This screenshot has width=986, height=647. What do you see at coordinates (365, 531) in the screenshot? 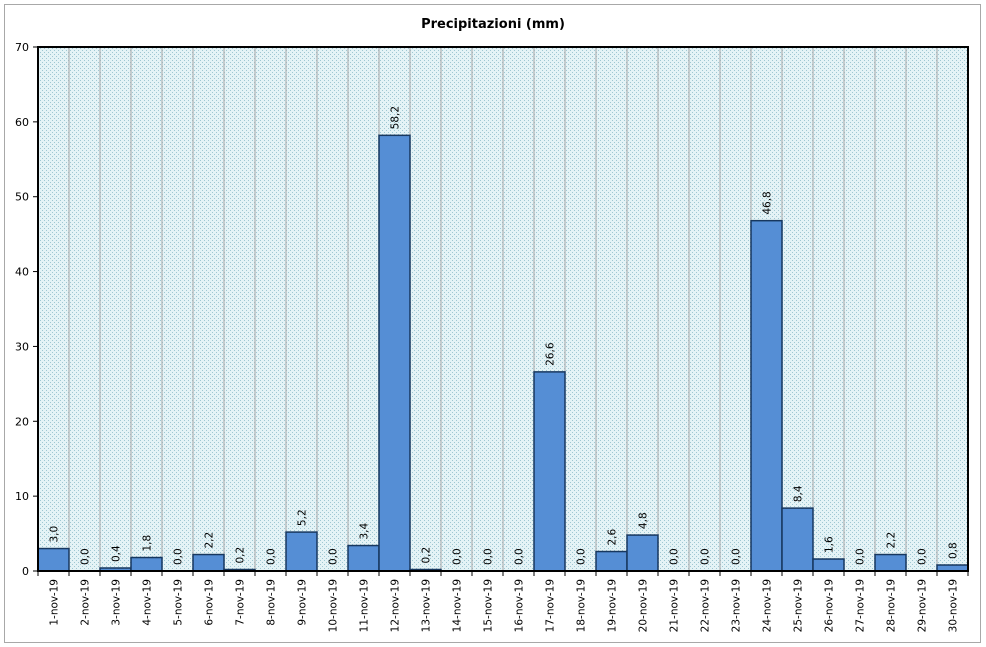
I see `data-label: 3,4` at bounding box center [365, 531].